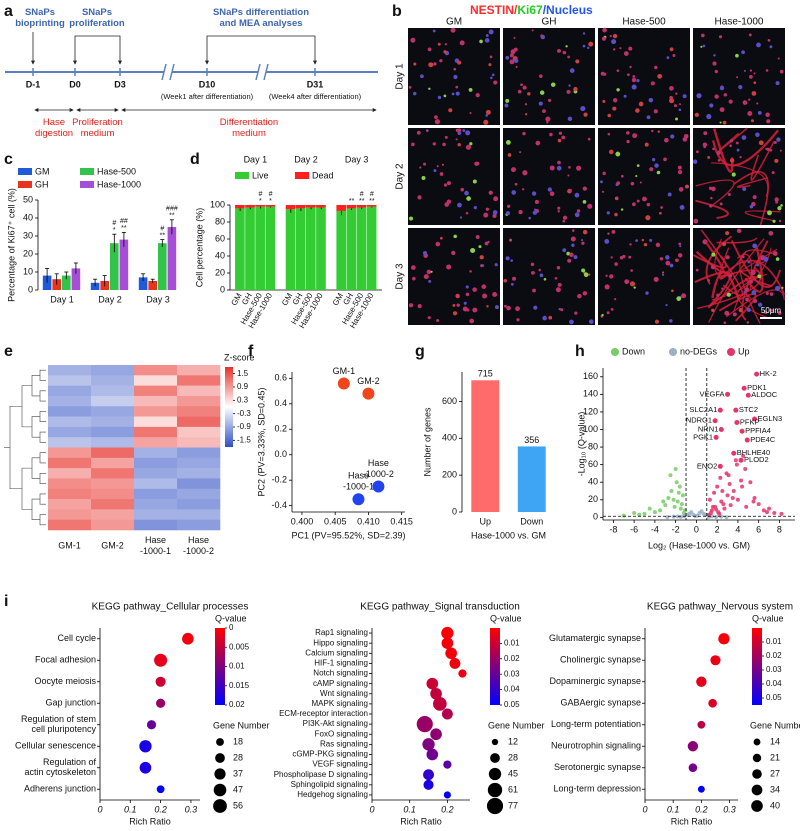  What do you see at coordinates (568, 10) in the screenshot?
I see `title-part: /Nucleus` at bounding box center [568, 10].